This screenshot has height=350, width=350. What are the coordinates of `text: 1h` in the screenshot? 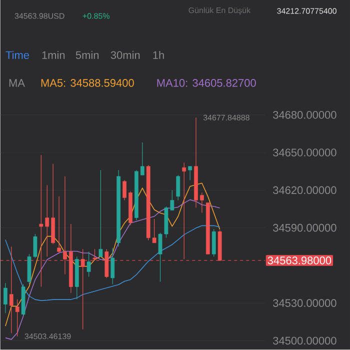 It's located at (158, 55).